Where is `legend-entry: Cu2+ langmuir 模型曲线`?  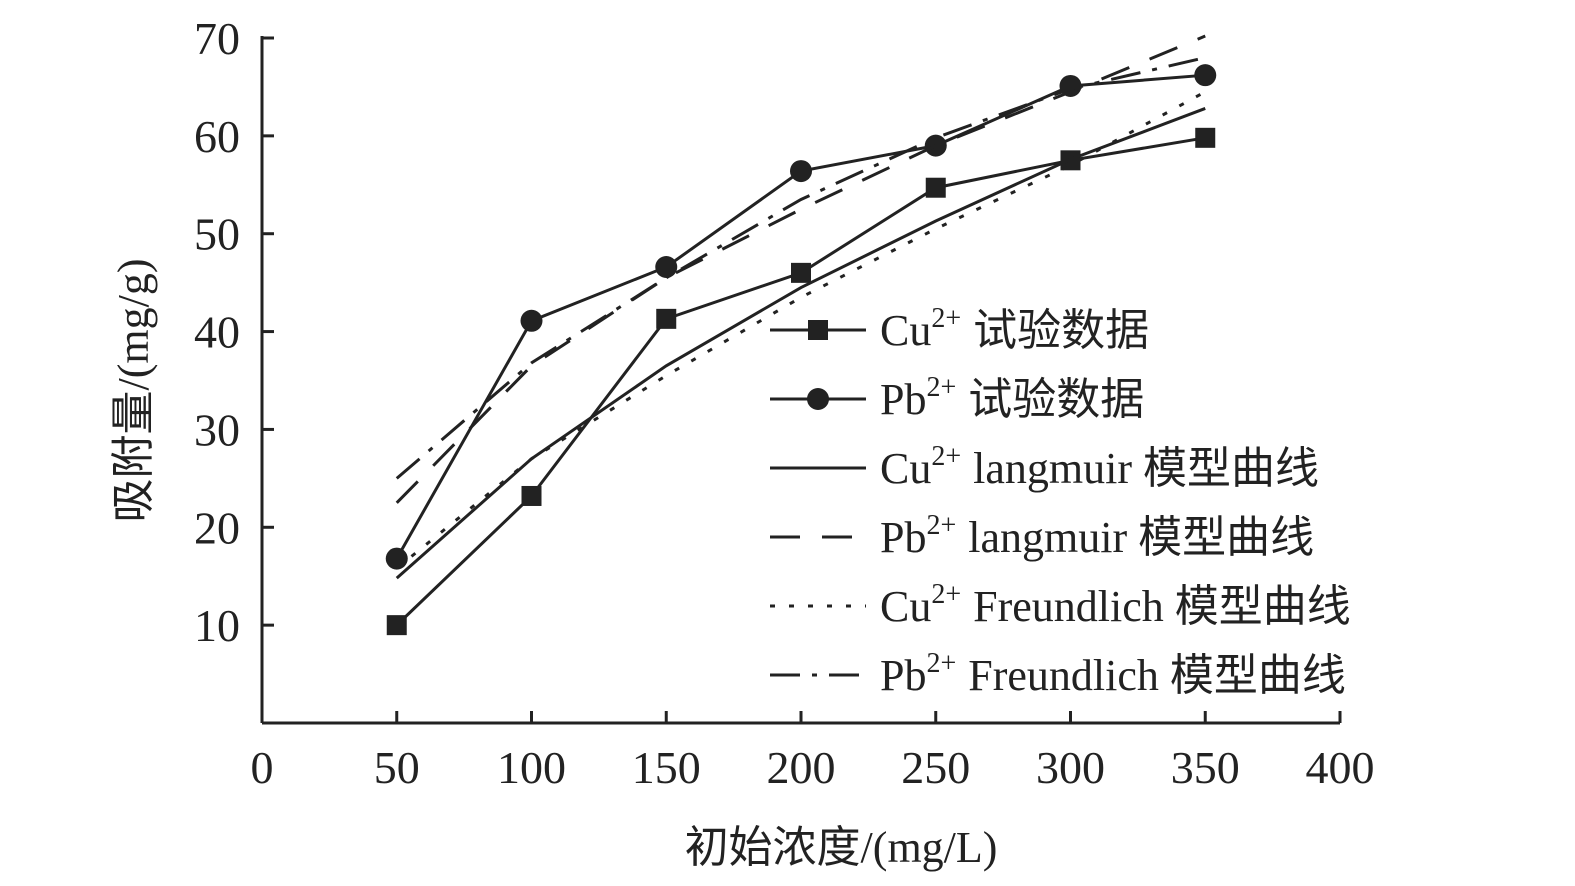
legend-entry: Cu2+ langmuir 模型曲线 is located at coordinates (1044, 467).